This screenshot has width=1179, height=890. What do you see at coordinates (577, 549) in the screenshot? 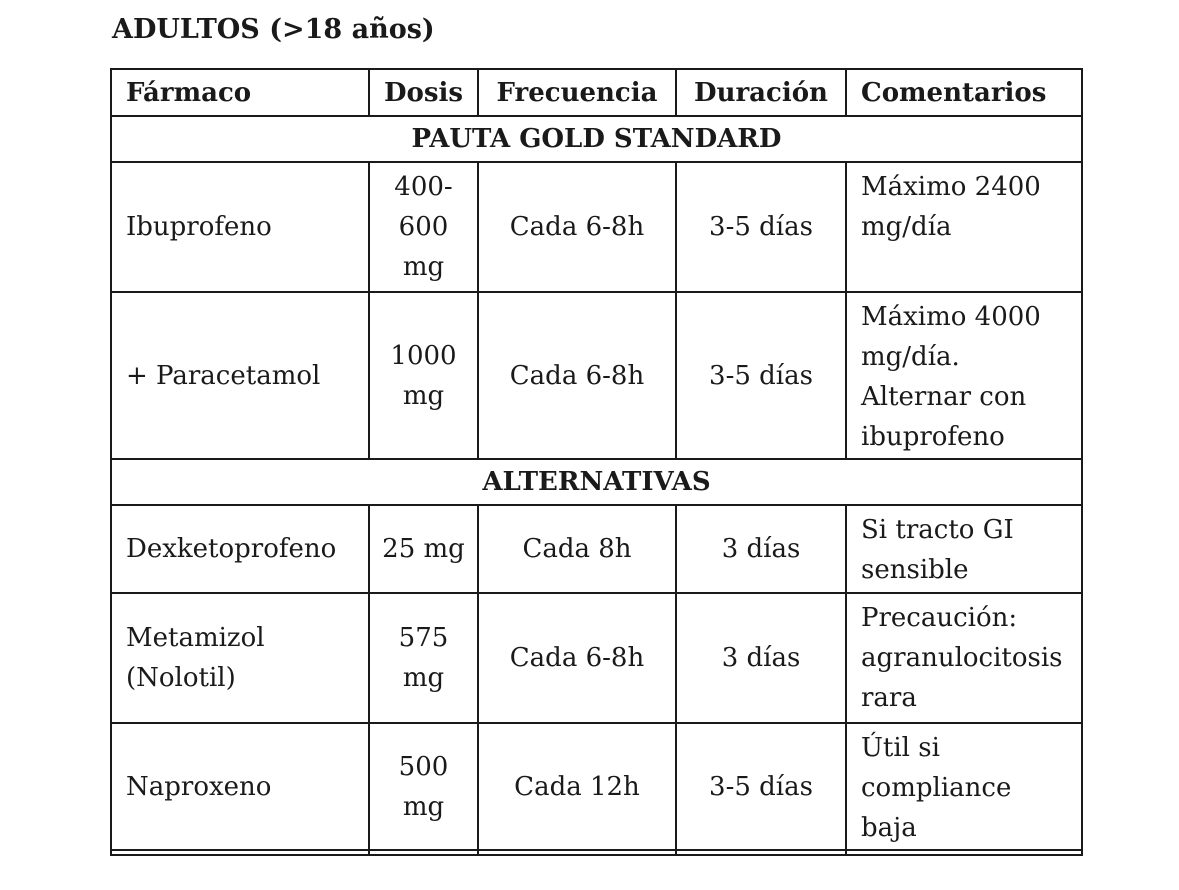
I see `cell-frecuencia: Cada 8h` at bounding box center [577, 549].